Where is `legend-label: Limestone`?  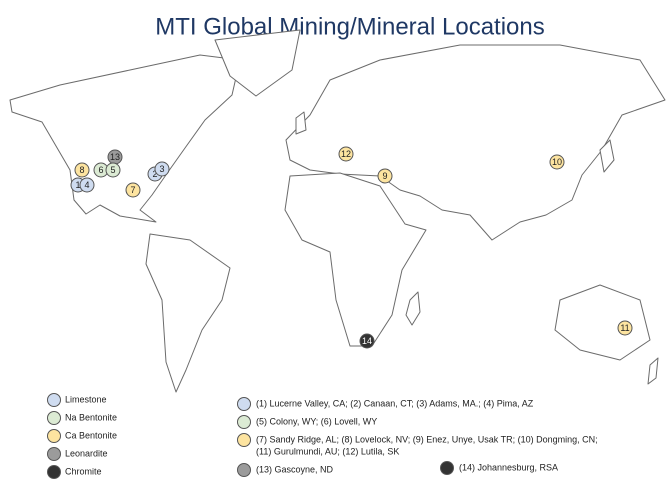
legend-label: Limestone is located at coordinates (86, 399).